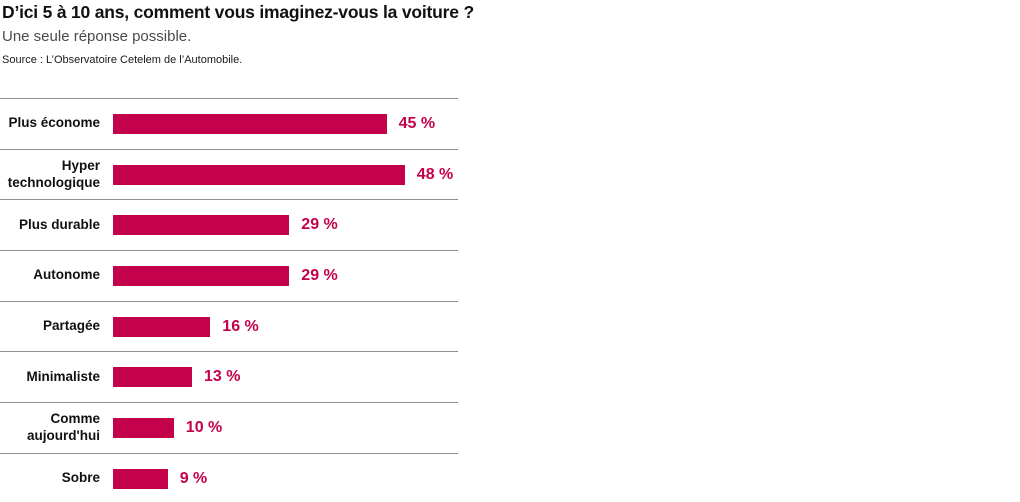  Describe the element at coordinates (71, 326) in the screenshot. I see `category-label: Partagée` at that location.